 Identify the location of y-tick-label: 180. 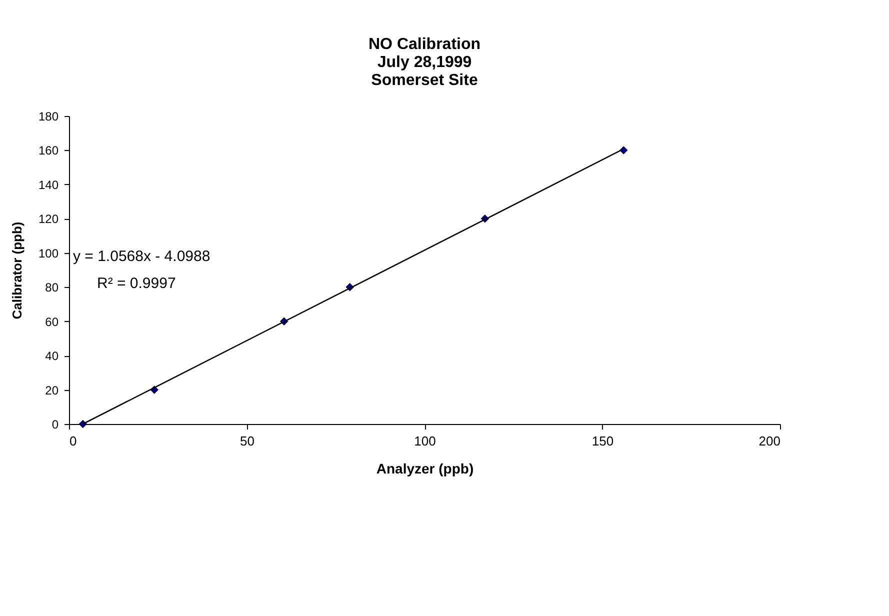
(48, 117).